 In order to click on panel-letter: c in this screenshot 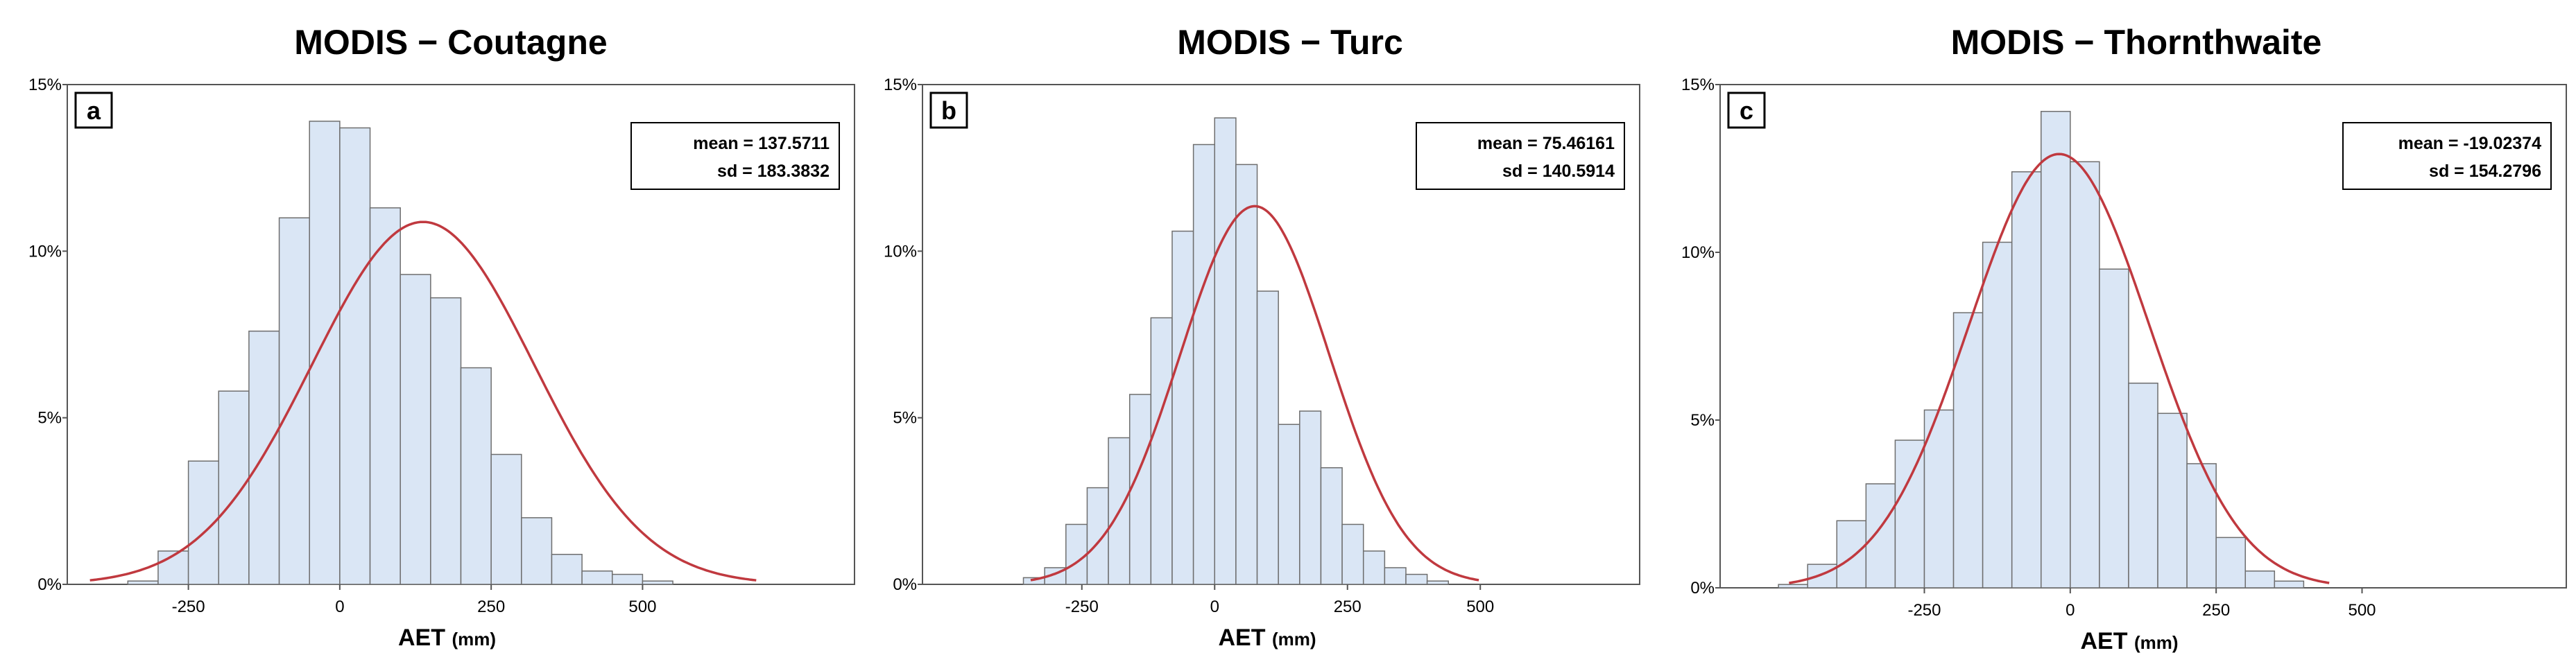, I will do `click(1746, 111)`.